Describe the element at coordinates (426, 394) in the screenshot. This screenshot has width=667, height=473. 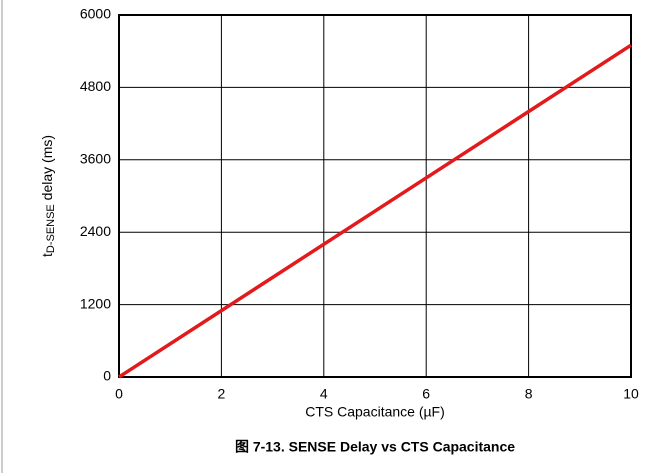
I see `x-tick-label: 6` at that location.